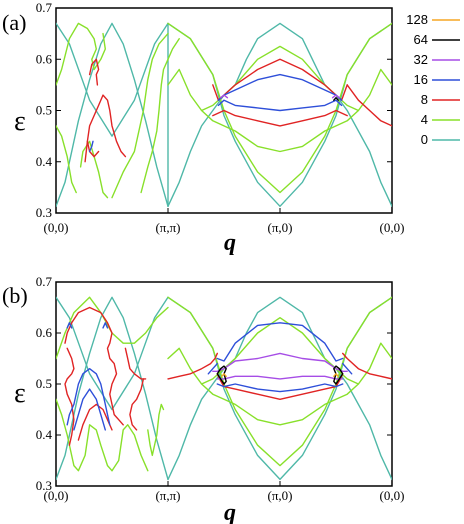 This screenshot has width=464, height=524. Describe the element at coordinates (421, 79) in the screenshot. I see `legend-label-16: 16` at that location.